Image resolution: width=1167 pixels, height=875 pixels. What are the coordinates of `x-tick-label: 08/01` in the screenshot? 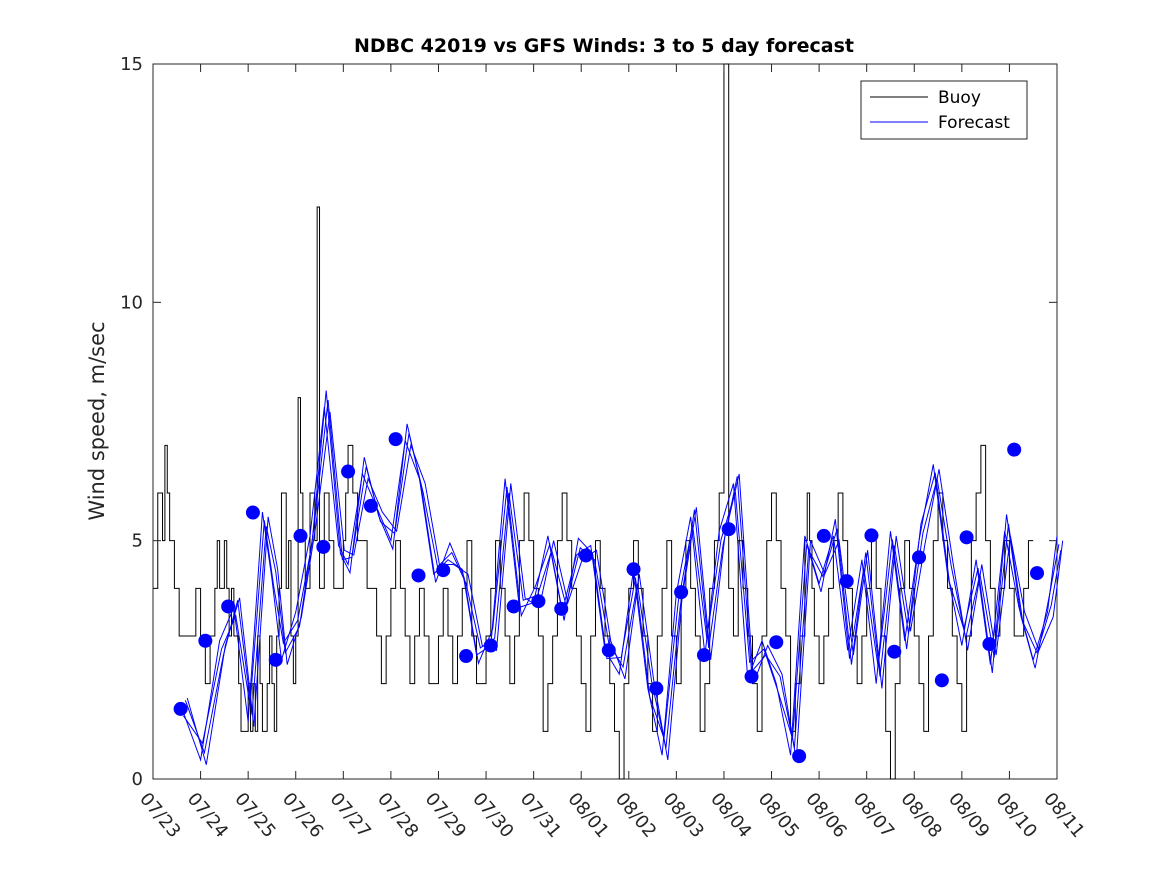 It's located at (587, 815).